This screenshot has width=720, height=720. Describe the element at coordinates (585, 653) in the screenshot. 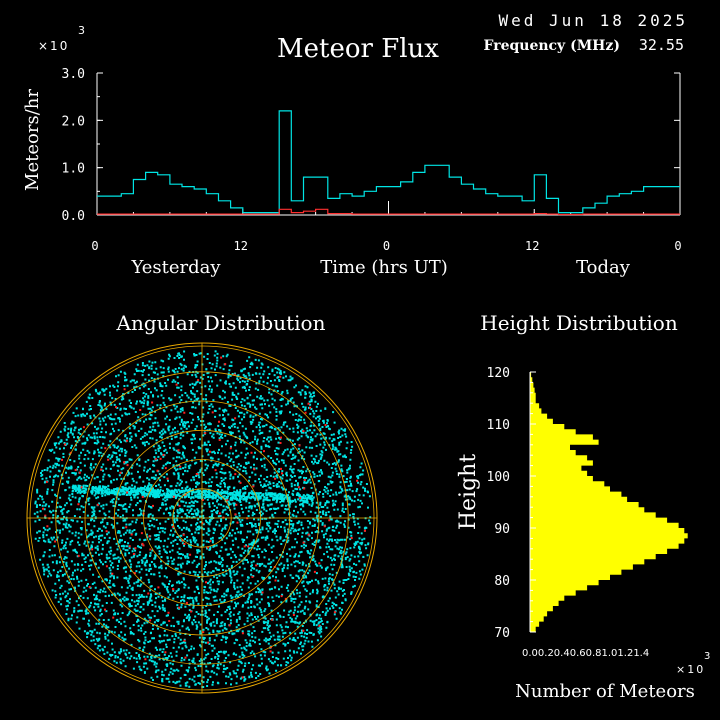

I see `height-x-tick-labels: 0.00.20.40.60.81.01.21.4` at that location.